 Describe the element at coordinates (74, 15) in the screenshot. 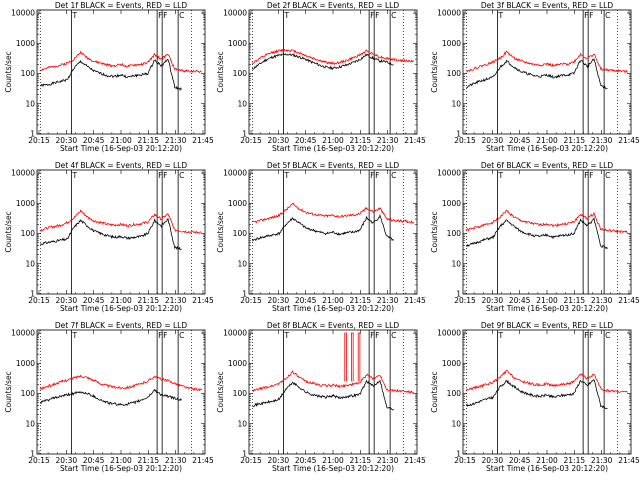

I see `marker-label: T` at that location.